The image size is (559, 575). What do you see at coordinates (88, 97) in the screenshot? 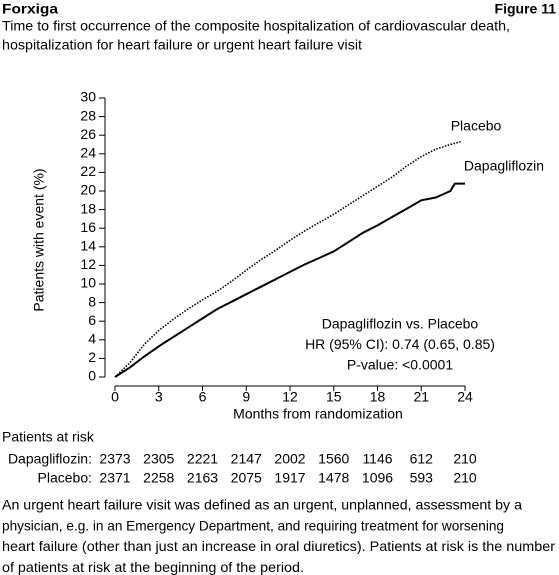
I see `y-tick-label: 30` at bounding box center [88, 97].